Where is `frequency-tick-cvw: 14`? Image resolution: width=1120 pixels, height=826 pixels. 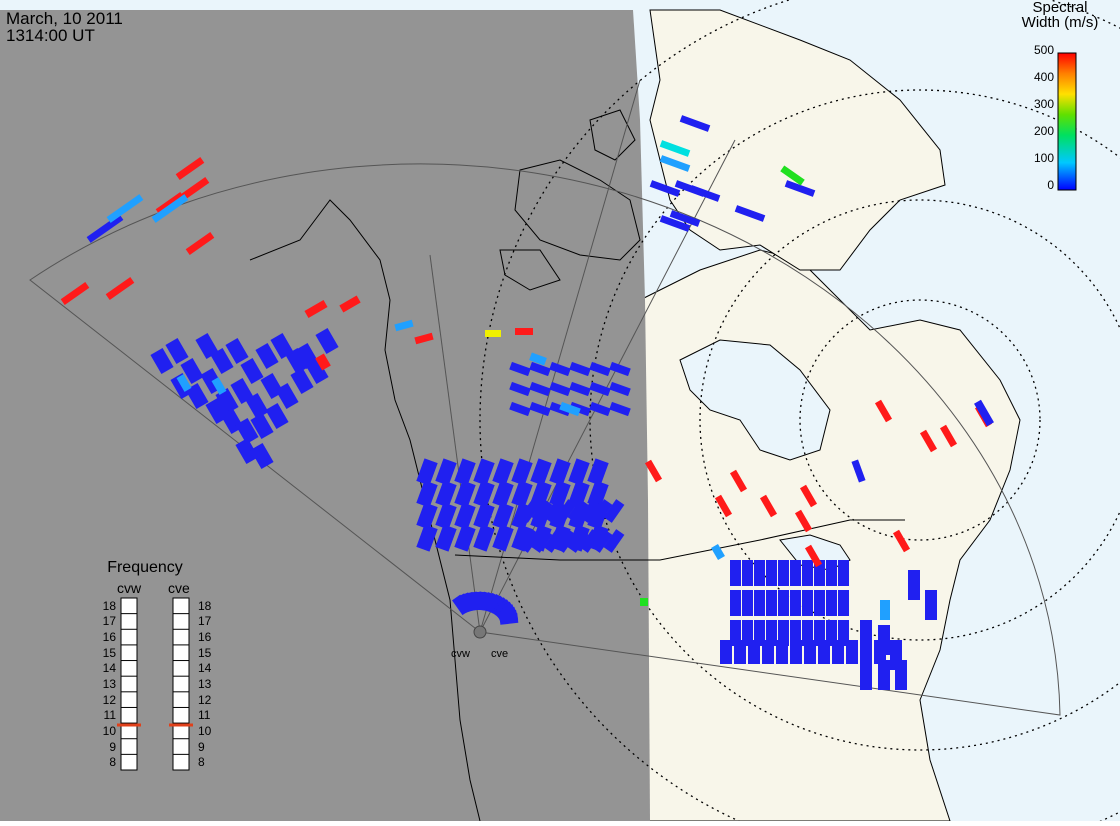
frequency-tick-cvw: 14 is located at coordinates (109, 668).